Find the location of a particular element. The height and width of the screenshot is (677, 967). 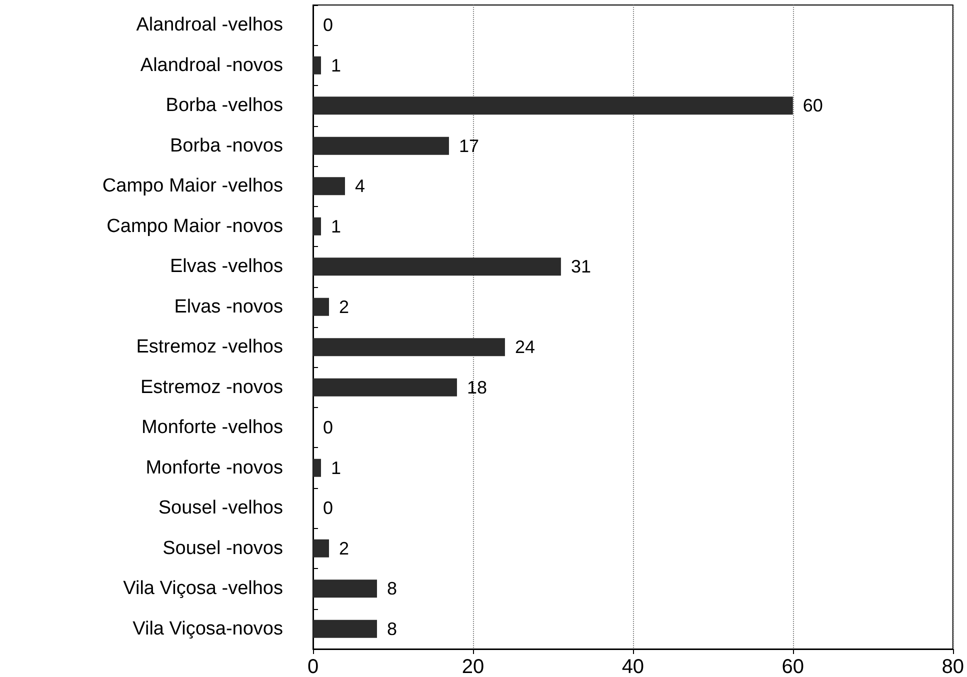

y-tick-label: Campo Maior -velhos is located at coordinates (192, 186).